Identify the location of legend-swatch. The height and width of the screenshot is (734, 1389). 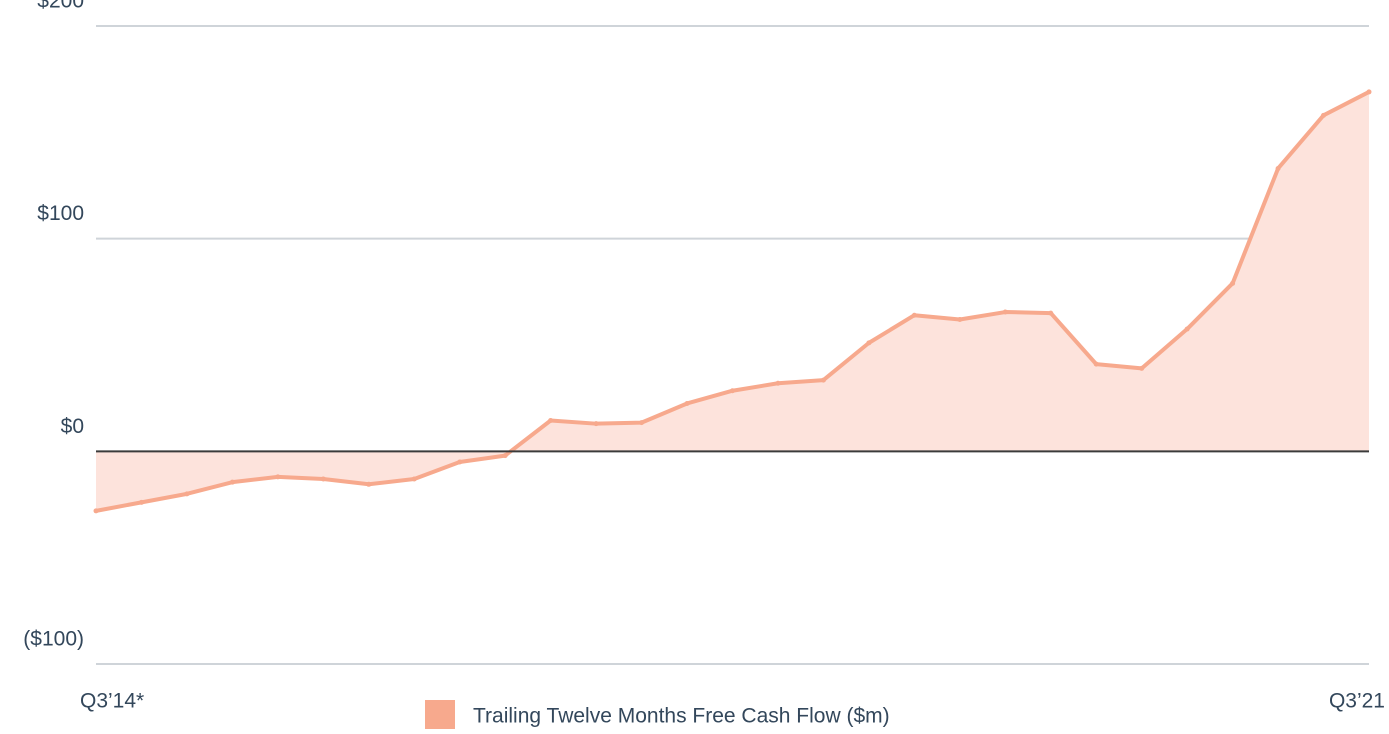
(440, 714).